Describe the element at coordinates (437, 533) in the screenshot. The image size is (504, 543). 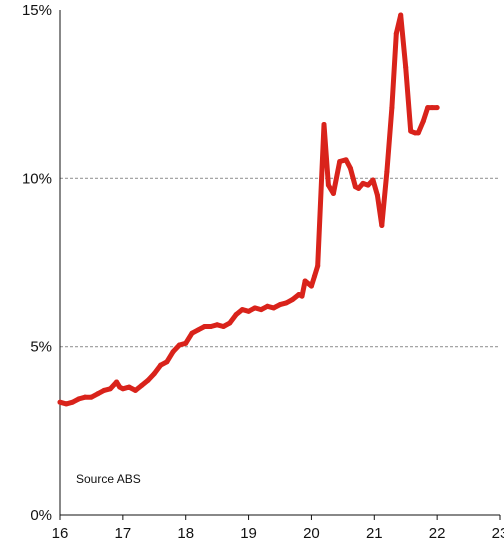
I see `x-tick-label: 22` at that location.